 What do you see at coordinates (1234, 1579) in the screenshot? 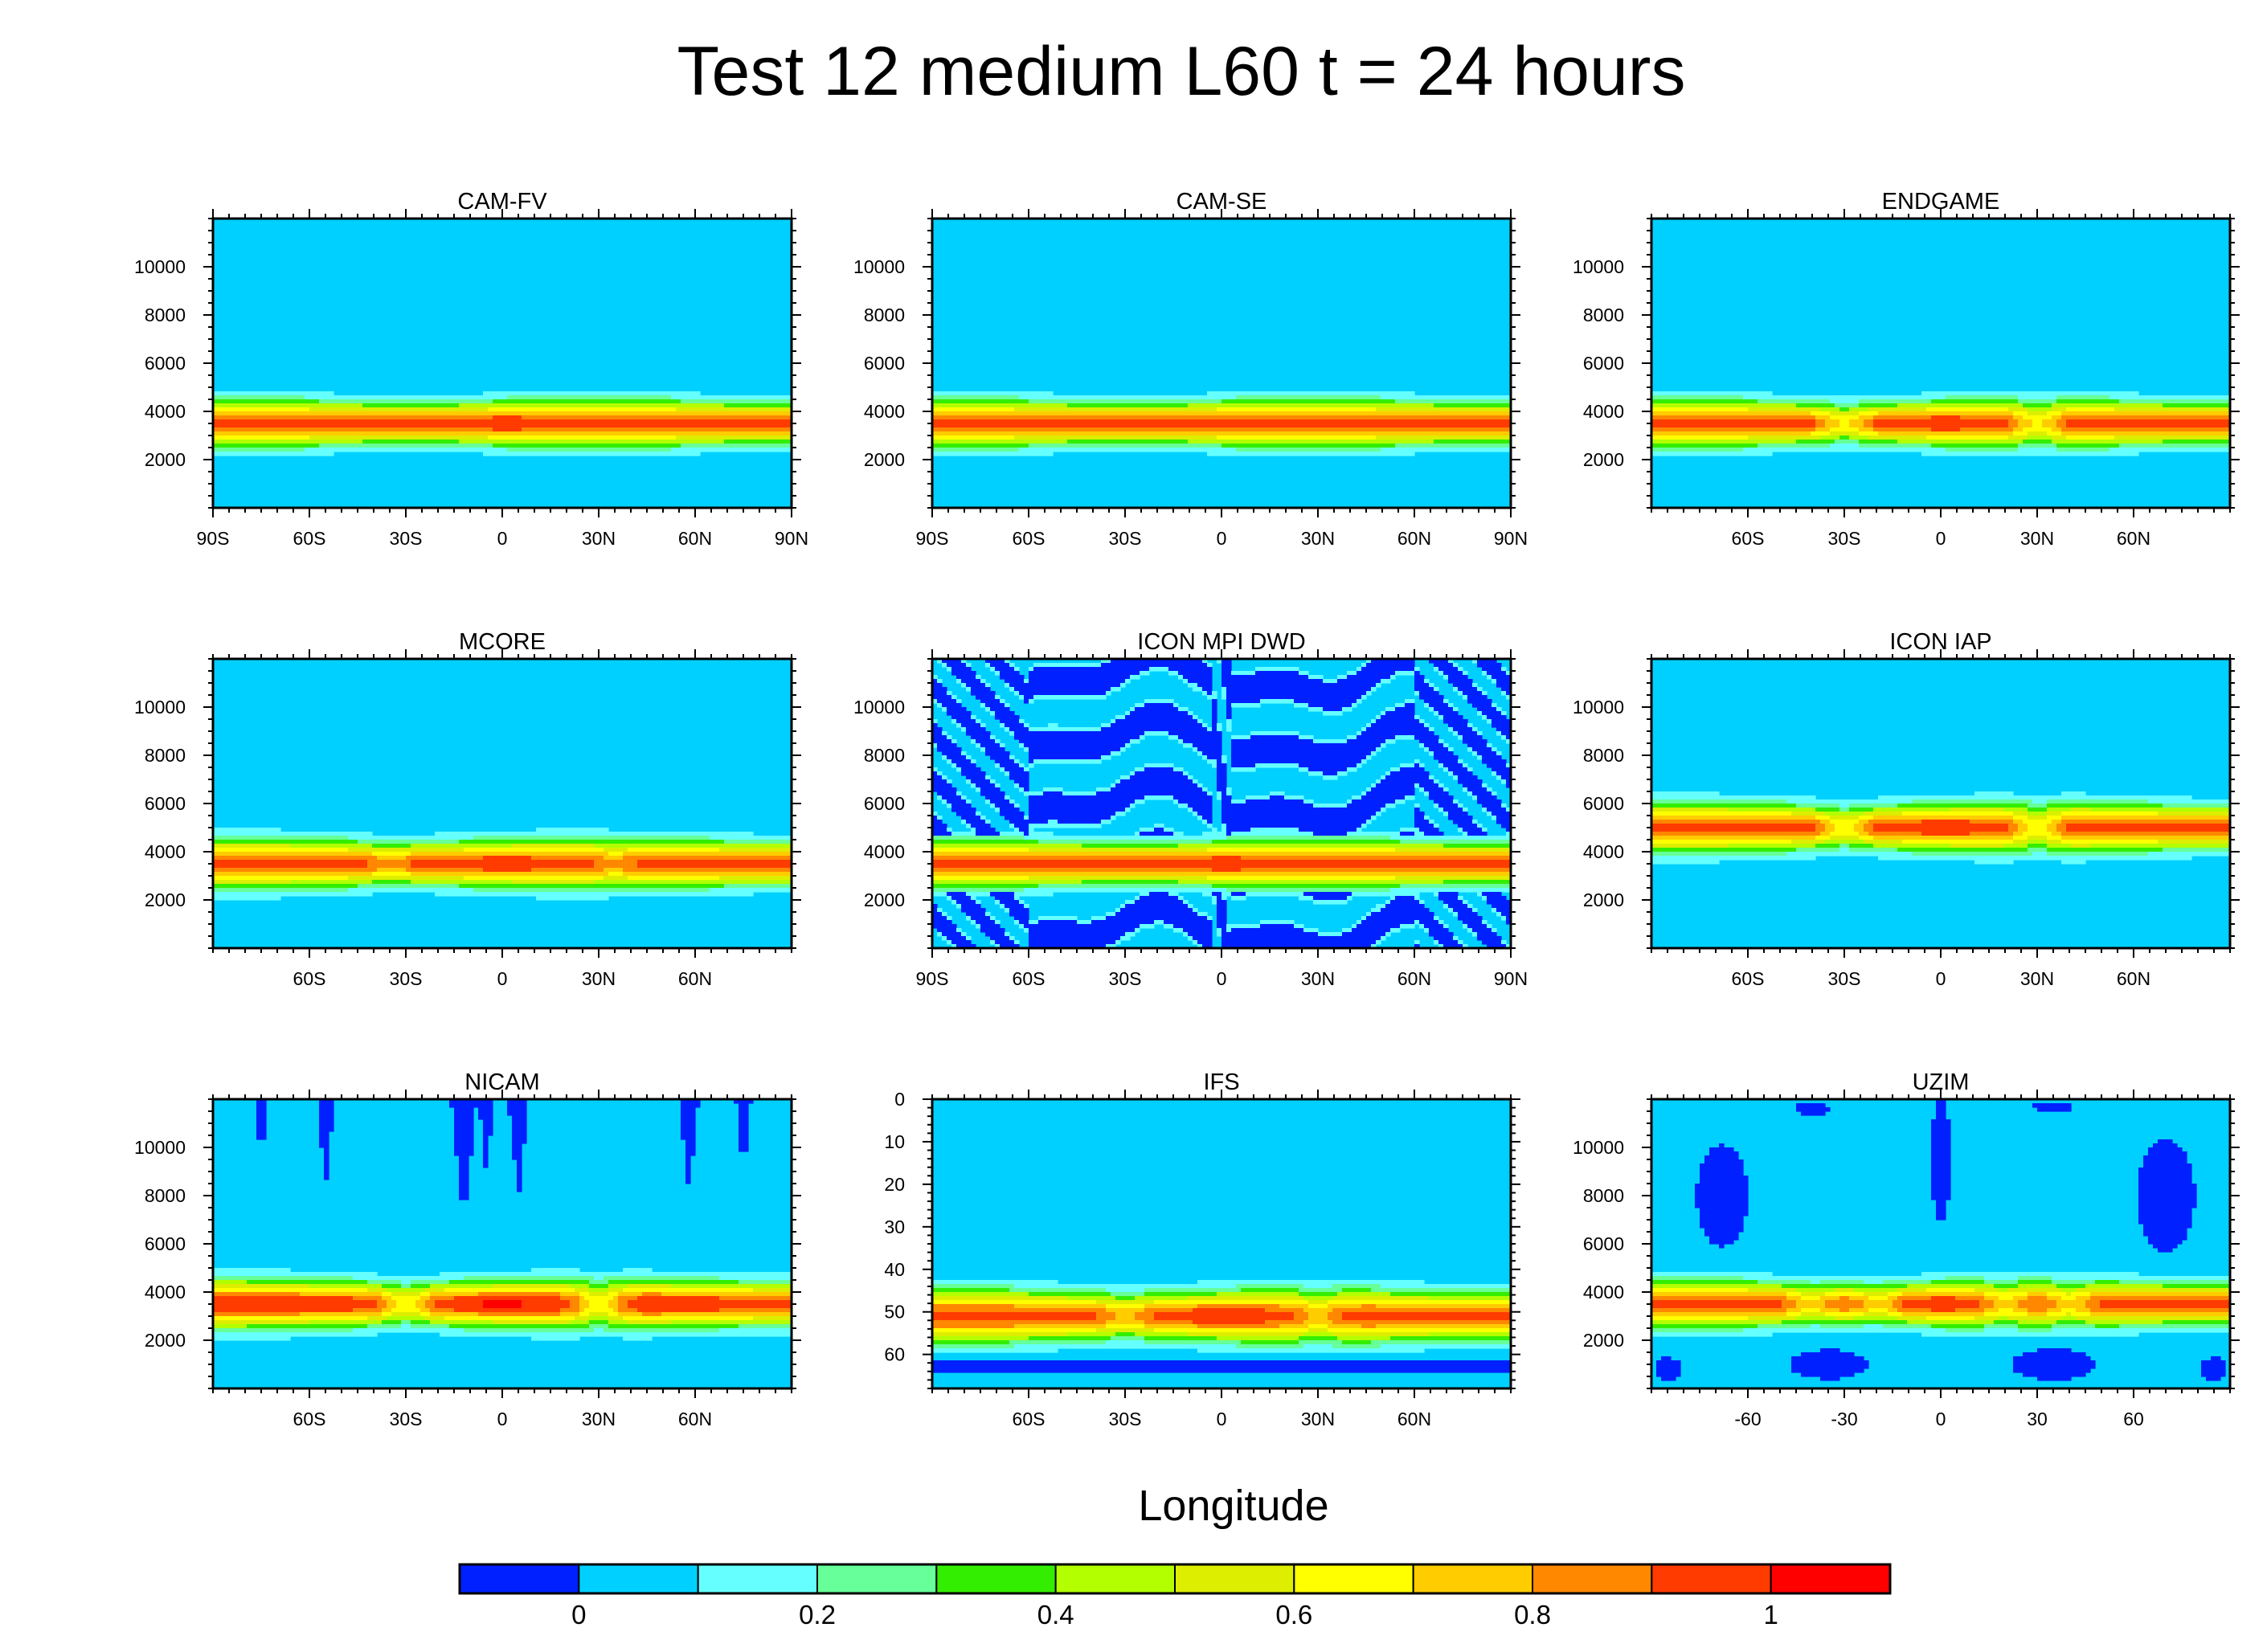
I see `colorbar-swatch` at bounding box center [1234, 1579].